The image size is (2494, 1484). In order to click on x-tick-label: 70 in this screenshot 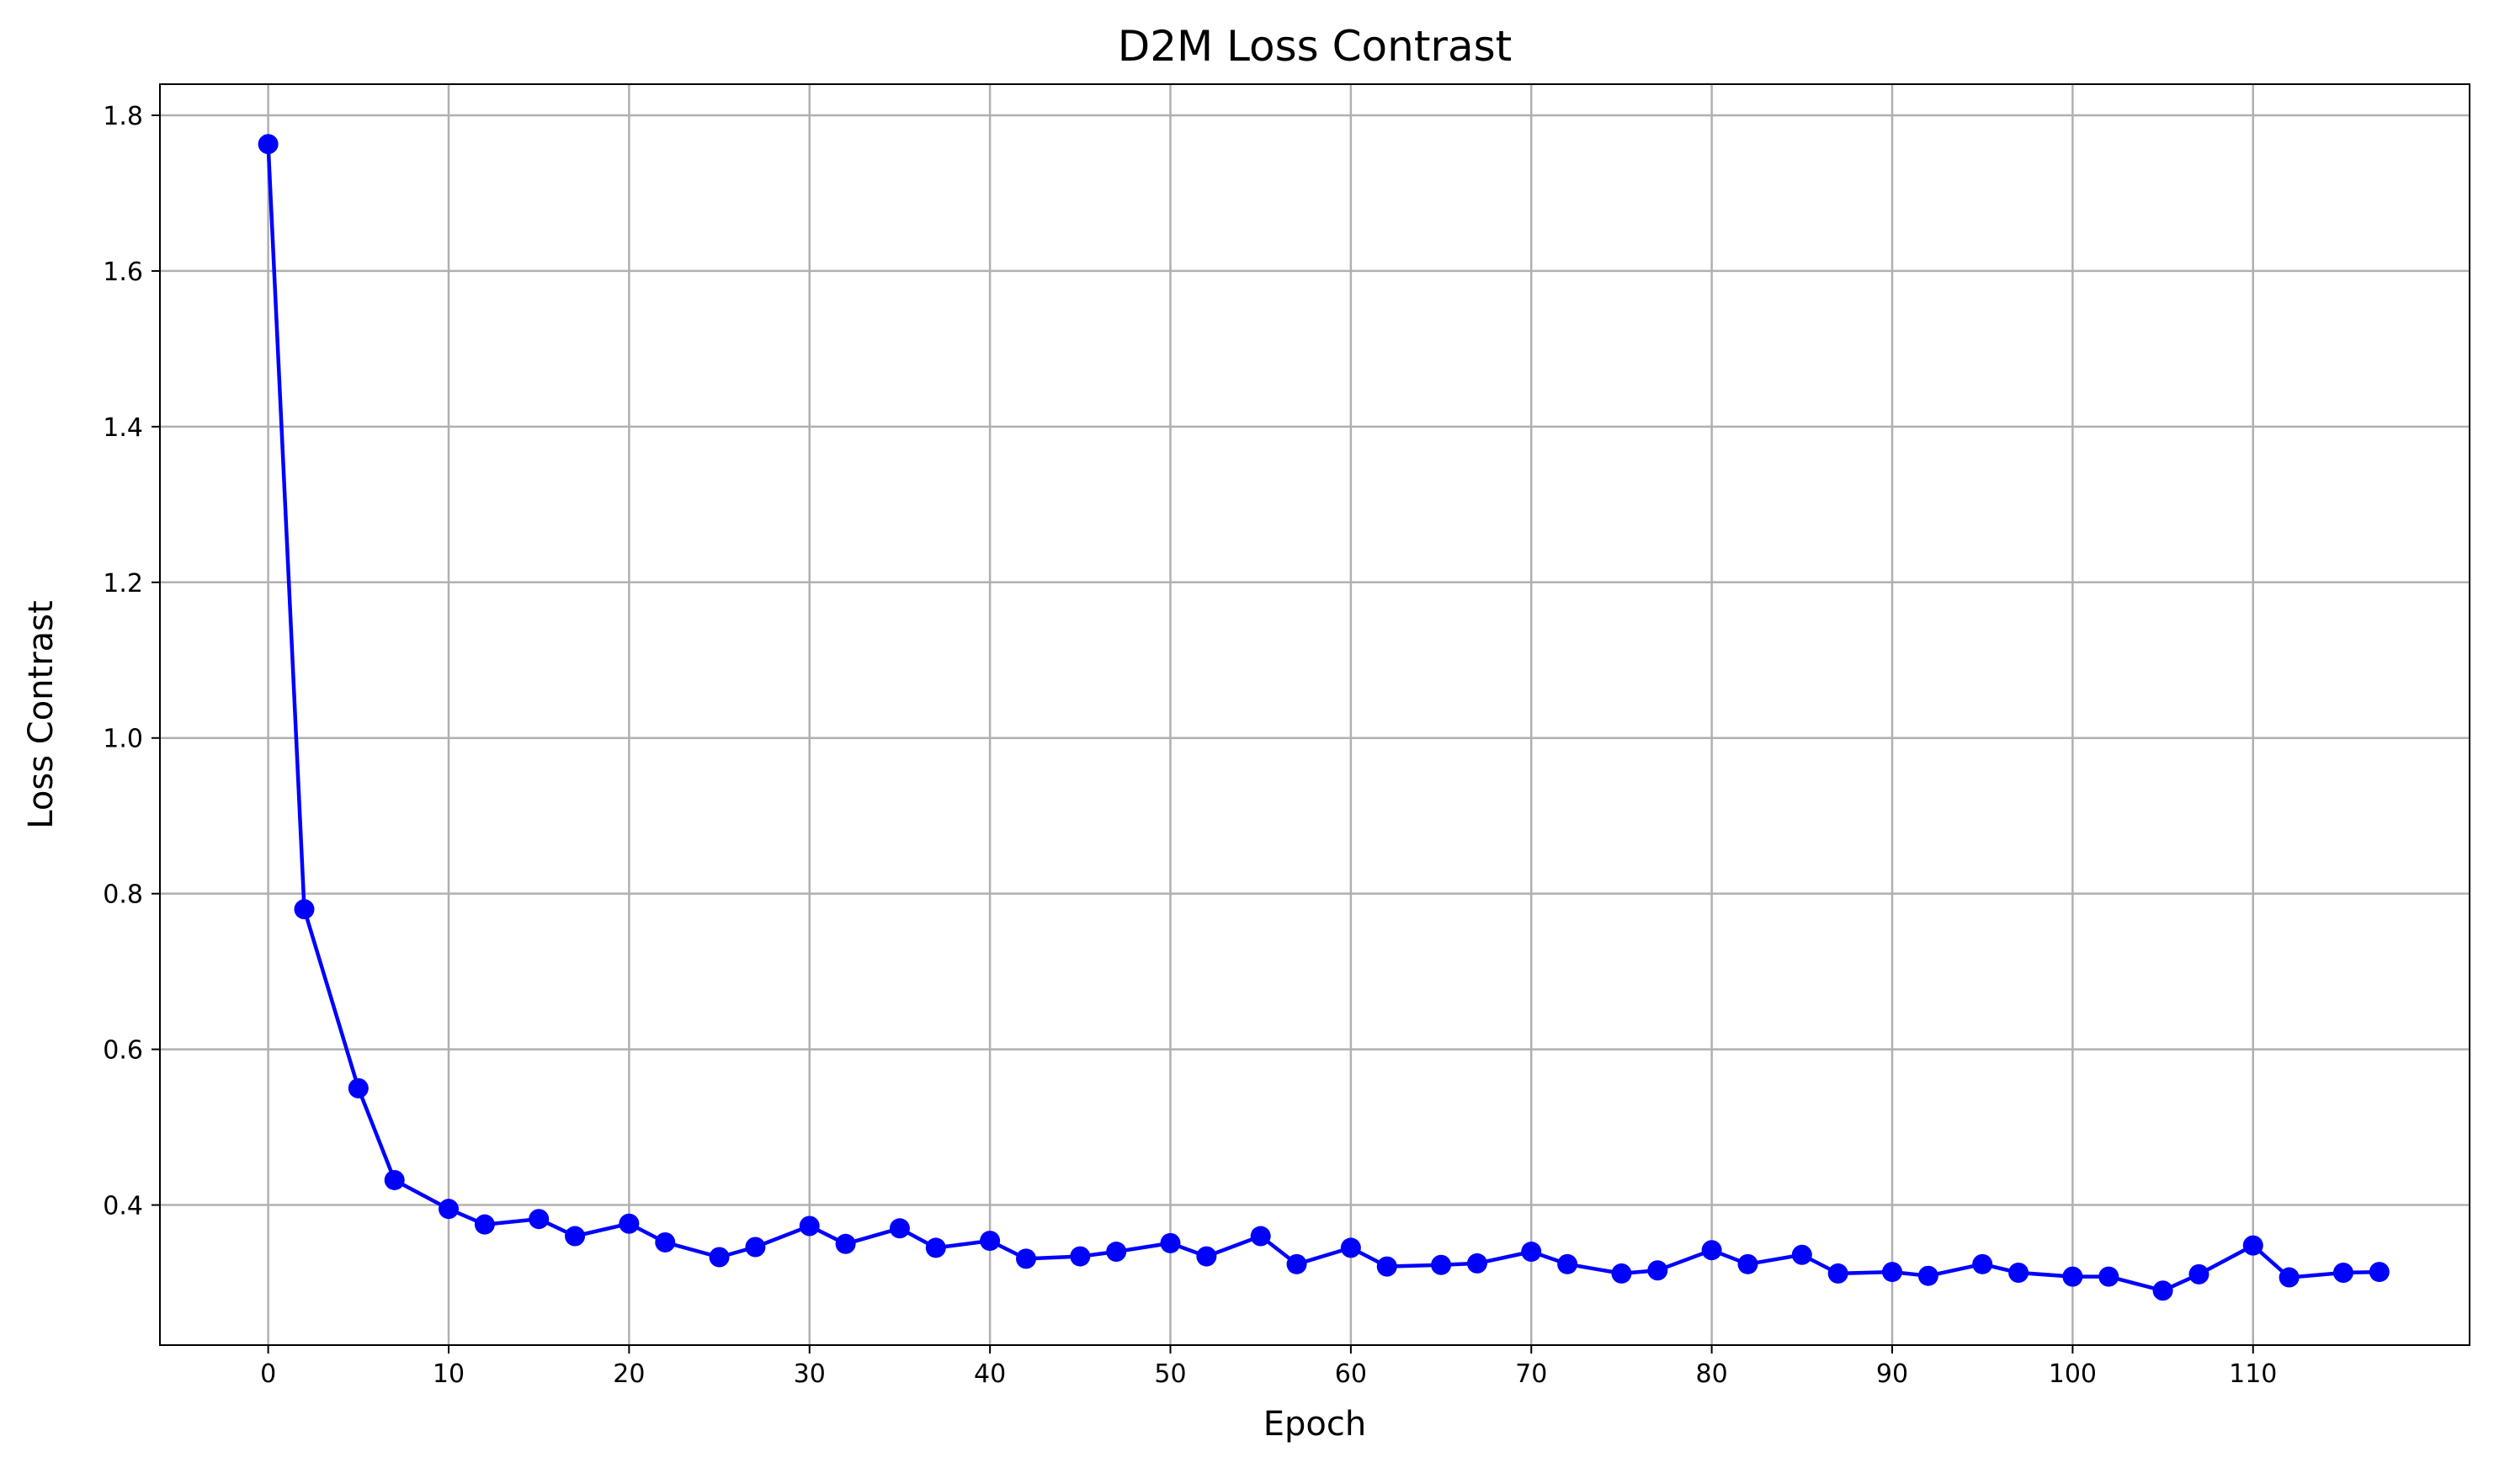, I will do `click(1531, 1374)`.